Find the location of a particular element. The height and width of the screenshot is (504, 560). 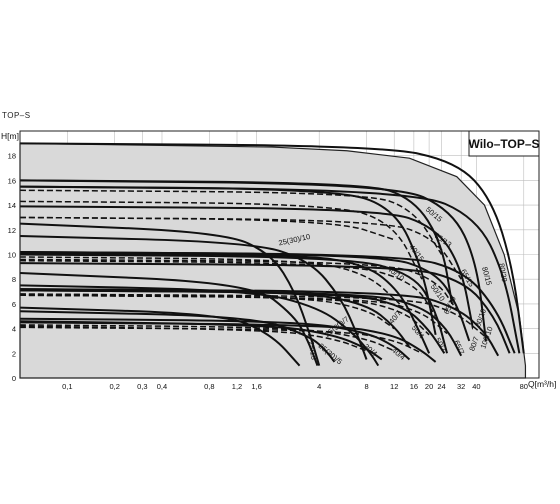

y-tick-label: 6 is located at coordinates (14, 304).